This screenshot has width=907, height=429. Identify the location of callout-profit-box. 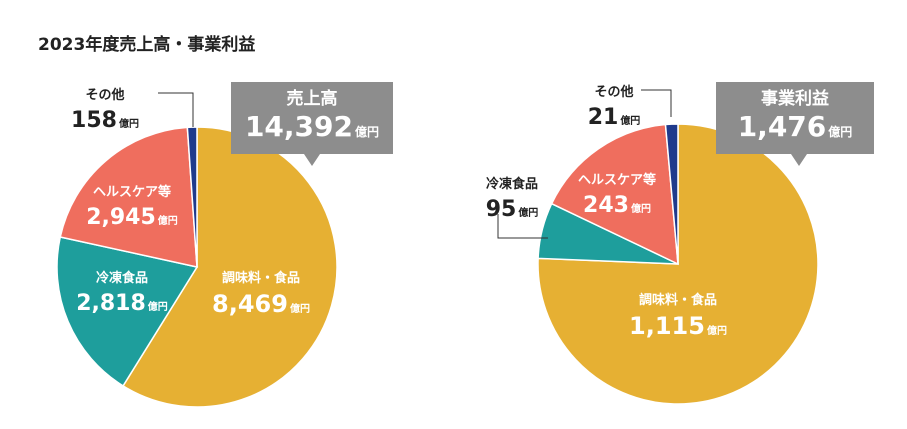
(795, 124).